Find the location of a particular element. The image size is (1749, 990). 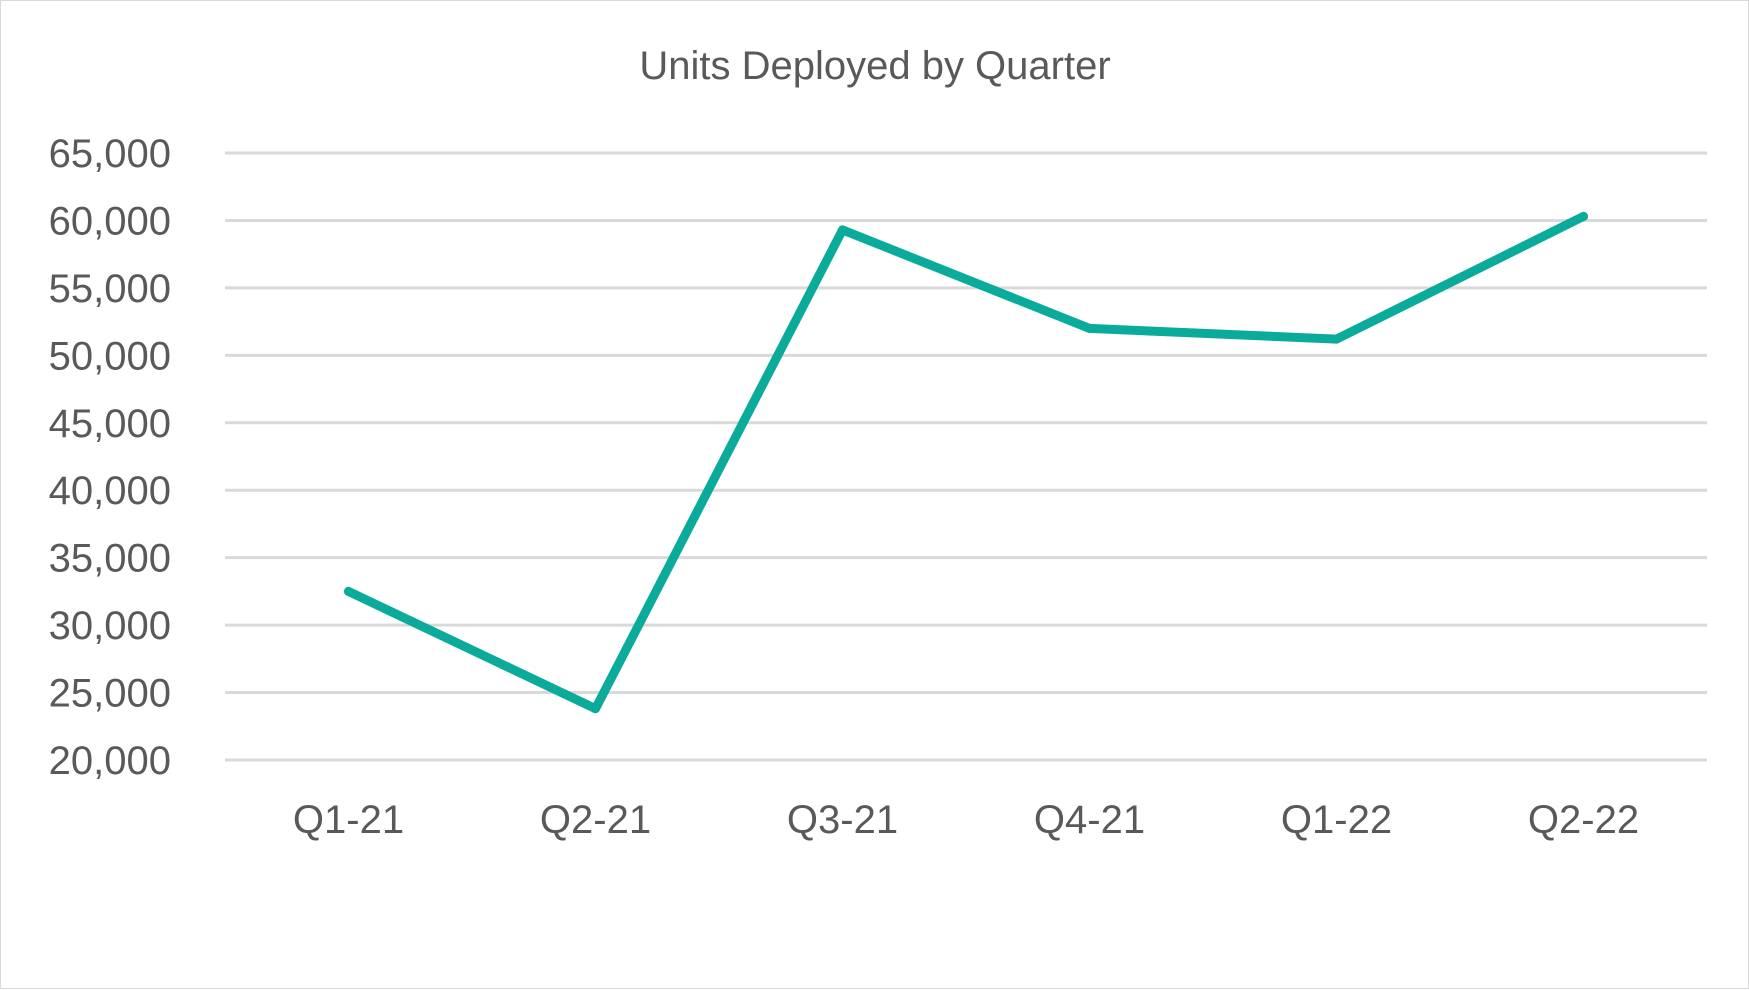

chart-title: Units Deployed by Quarter is located at coordinates (874, 66).